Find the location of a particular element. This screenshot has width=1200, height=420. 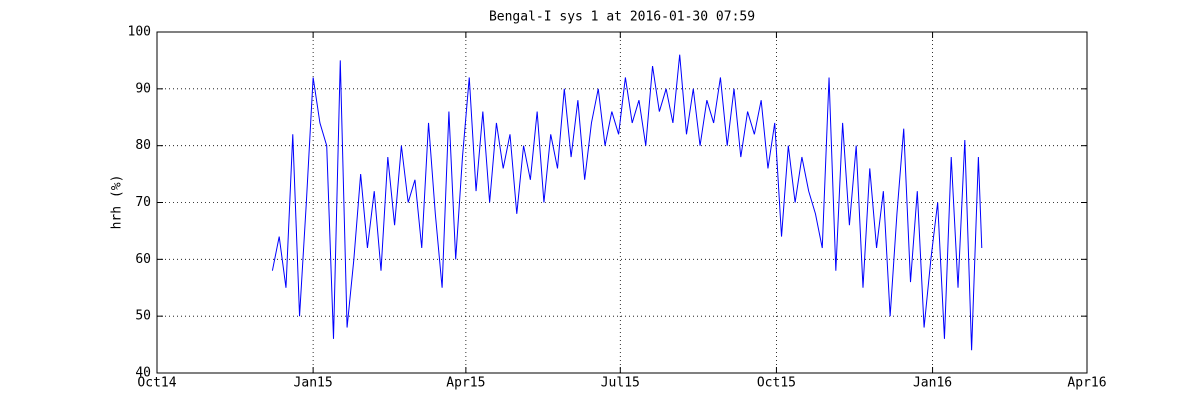

x-tick-label: Jul15 is located at coordinates (620, 383).